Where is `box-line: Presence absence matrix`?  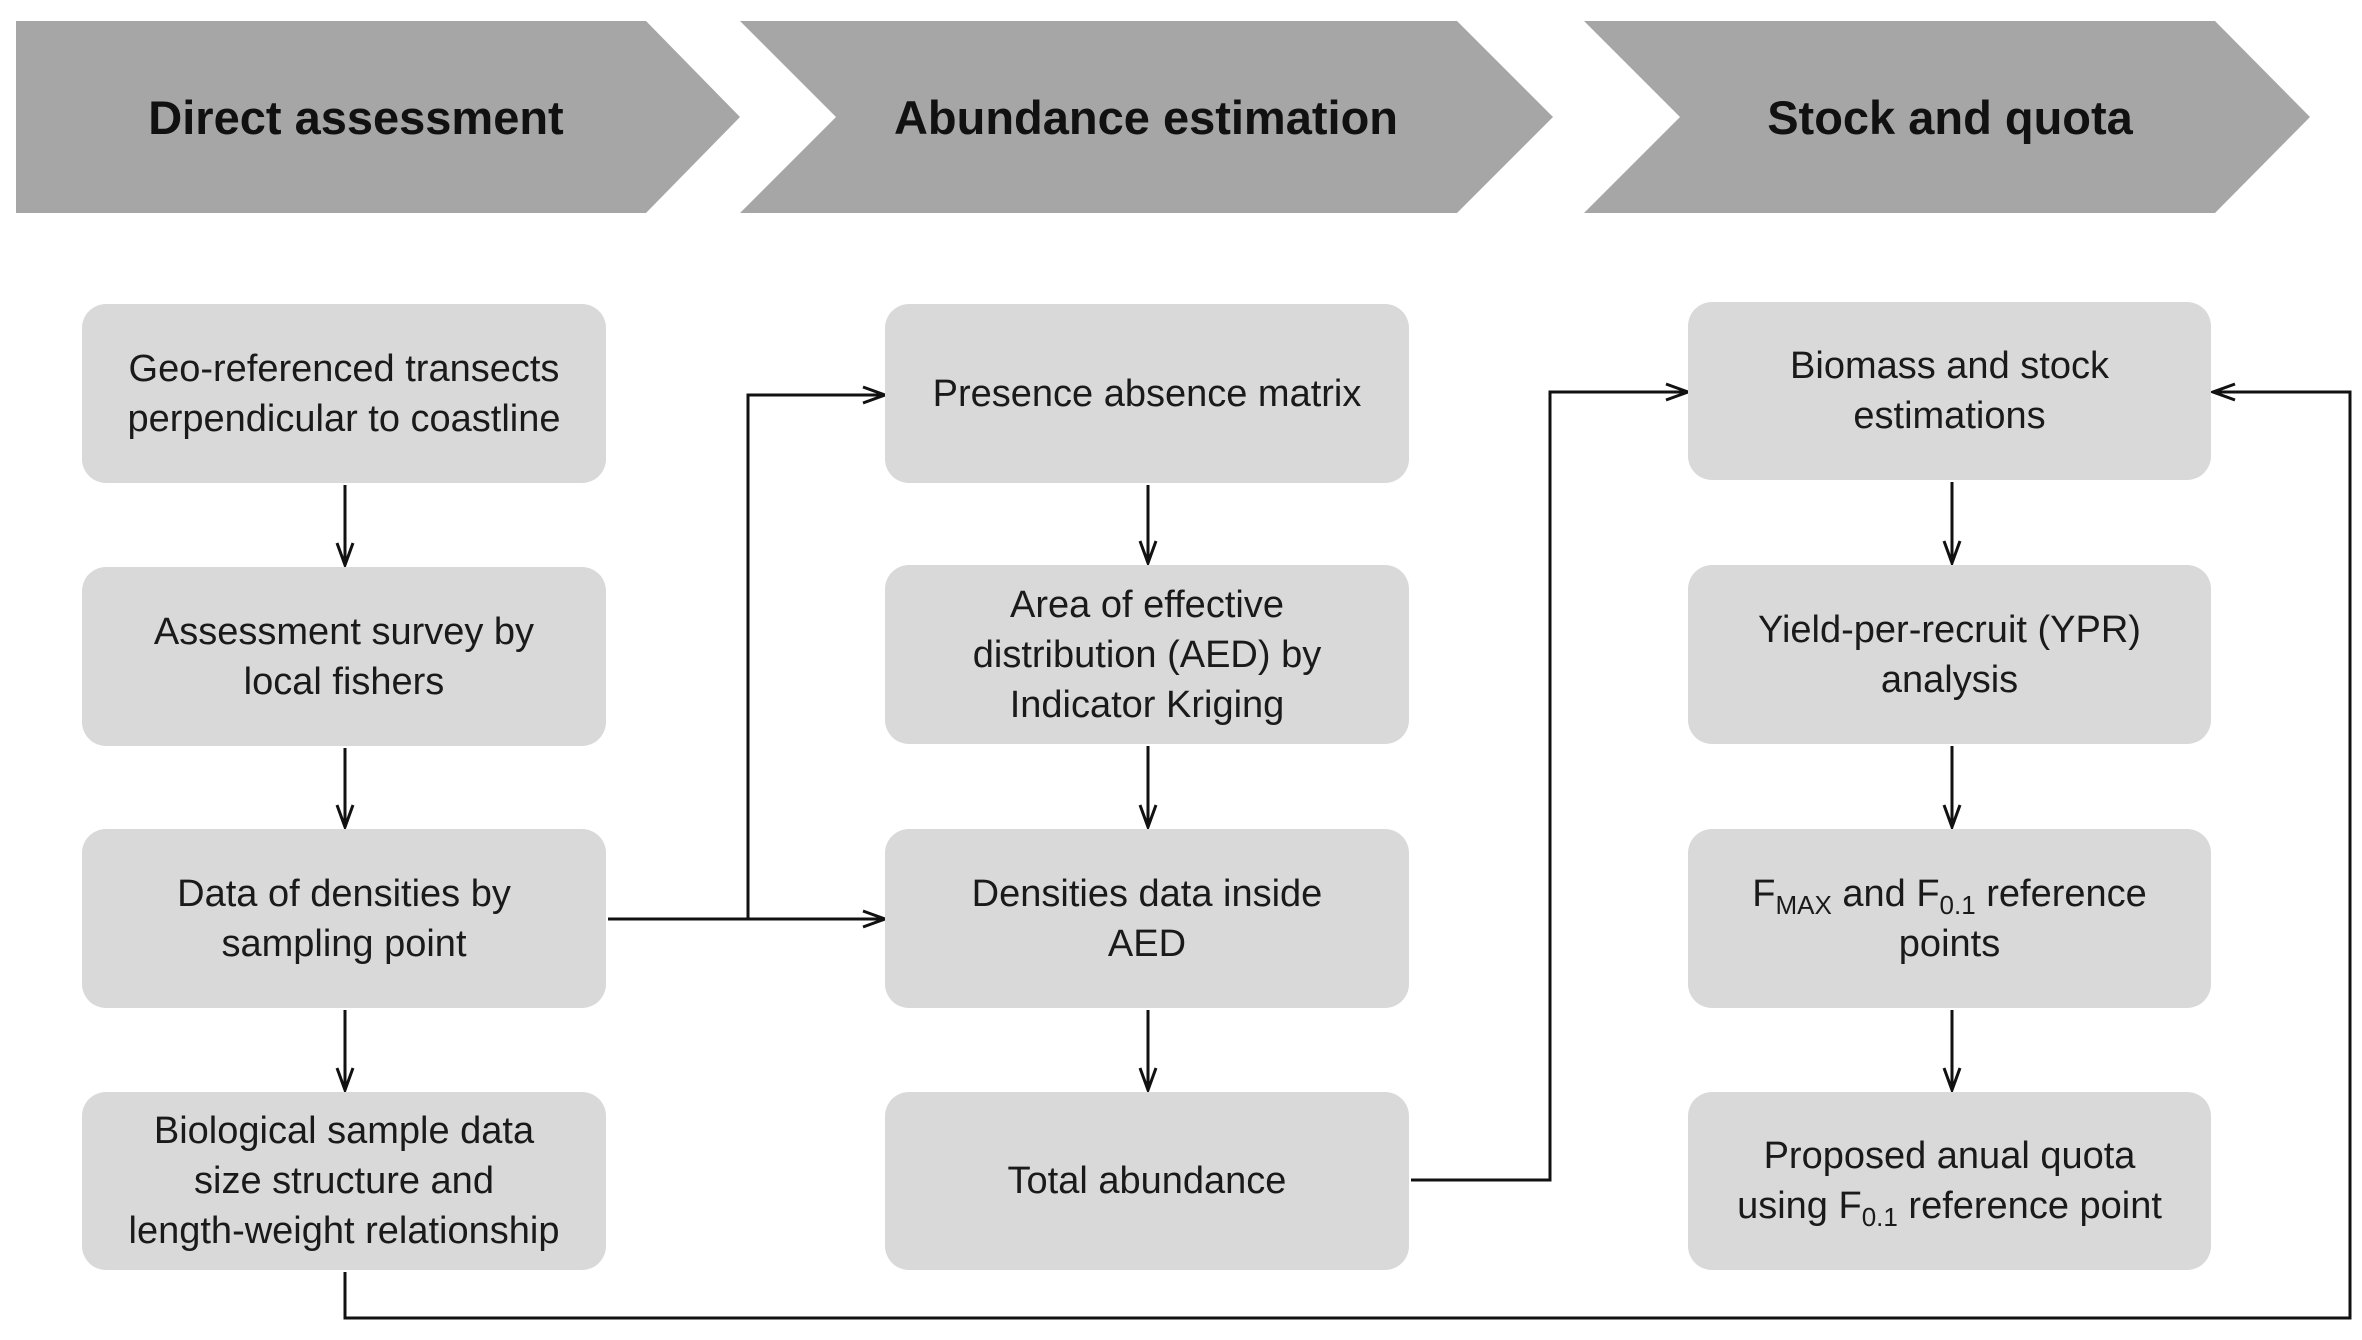 box-line: Presence absence matrix is located at coordinates (1147, 393).